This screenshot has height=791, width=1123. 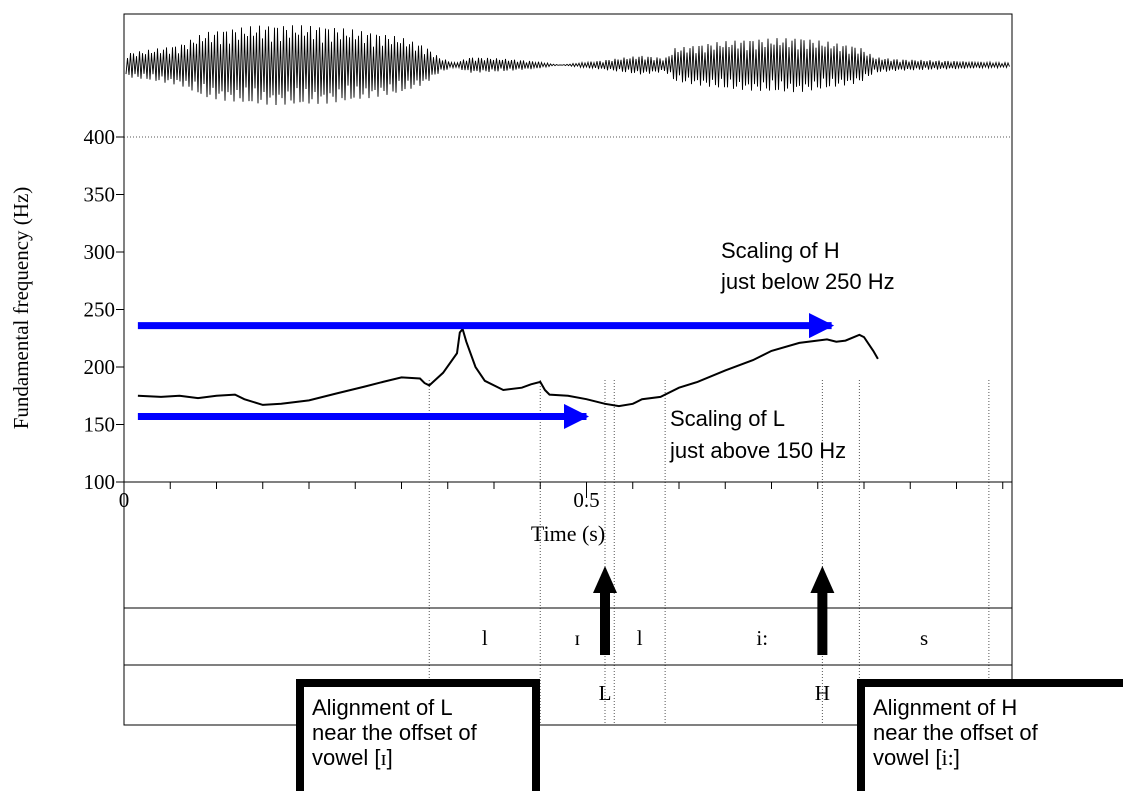 I want to click on x-tick-label-0: 0, so click(x=124, y=500).